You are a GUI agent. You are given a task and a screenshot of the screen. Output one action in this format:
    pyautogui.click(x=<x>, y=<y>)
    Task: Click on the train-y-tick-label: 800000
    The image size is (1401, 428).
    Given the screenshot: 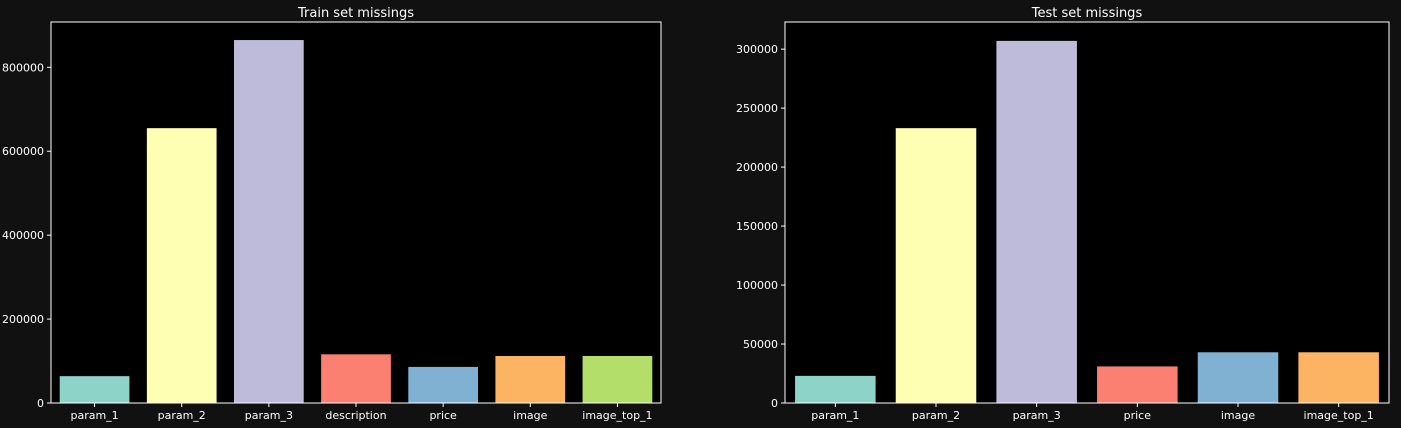 What is the action you would take?
    pyautogui.click(x=23, y=67)
    